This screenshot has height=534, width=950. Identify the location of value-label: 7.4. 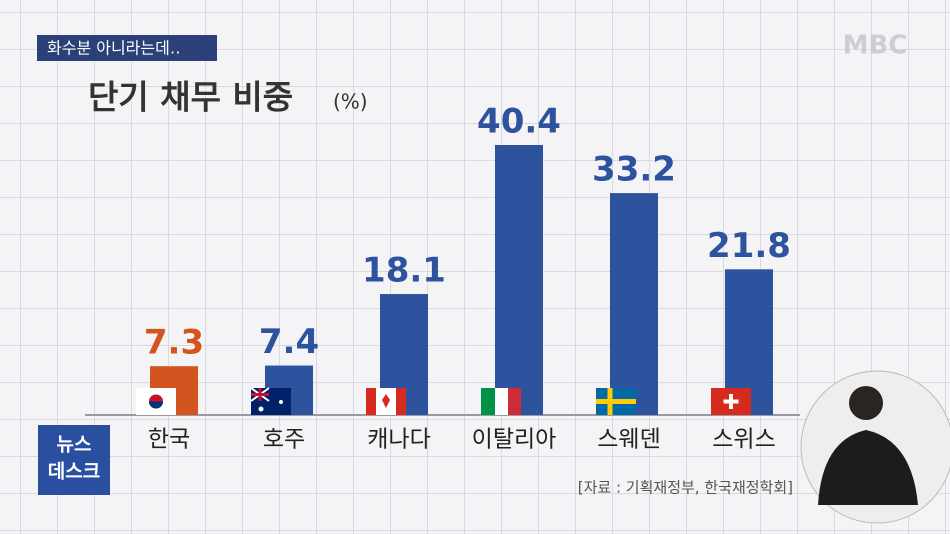
(289, 342).